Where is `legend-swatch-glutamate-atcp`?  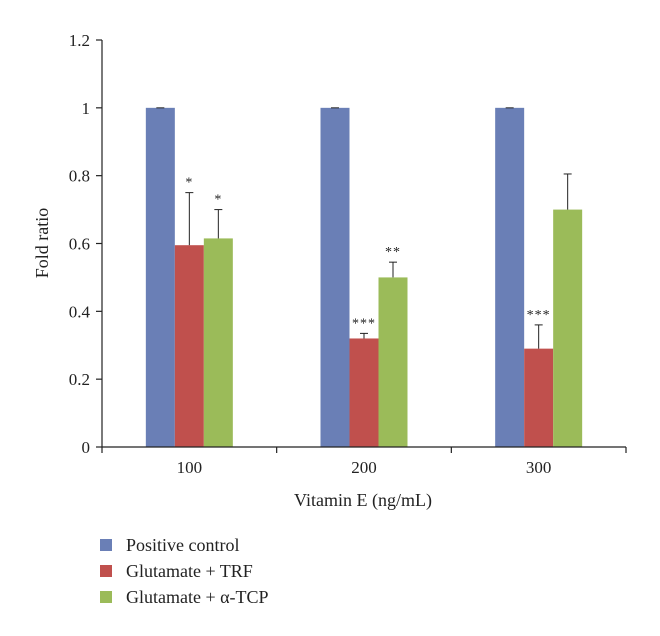
legend-swatch-glutamate-atcp is located at coordinates (106, 597).